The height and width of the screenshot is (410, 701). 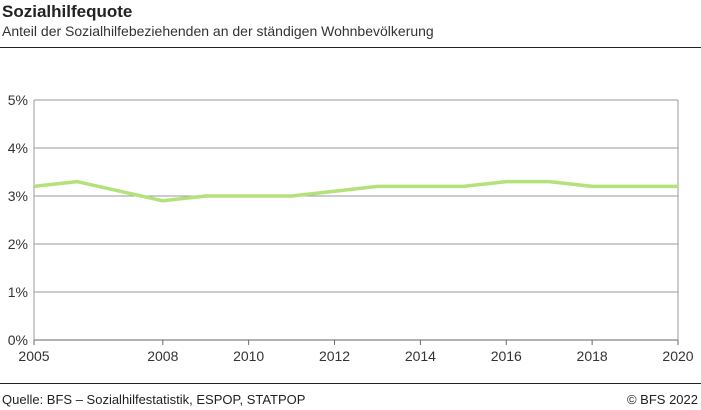 What do you see at coordinates (506, 356) in the screenshot?
I see `x-tick-label: 2016` at bounding box center [506, 356].